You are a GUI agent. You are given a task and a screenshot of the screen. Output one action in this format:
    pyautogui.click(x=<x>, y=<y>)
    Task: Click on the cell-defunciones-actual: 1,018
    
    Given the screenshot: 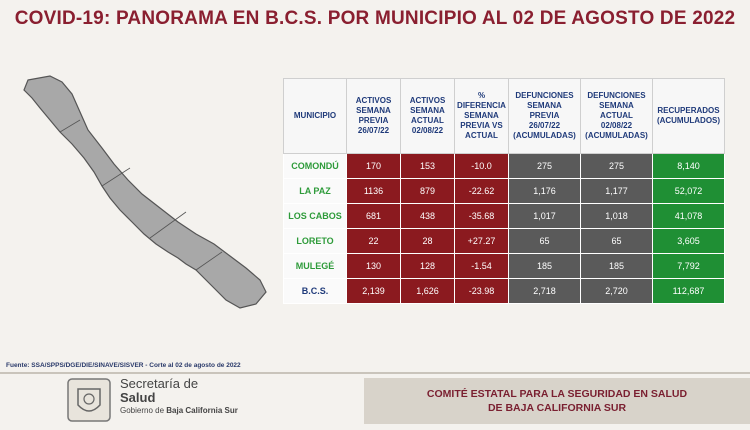 What is the action you would take?
    pyautogui.click(x=616, y=216)
    